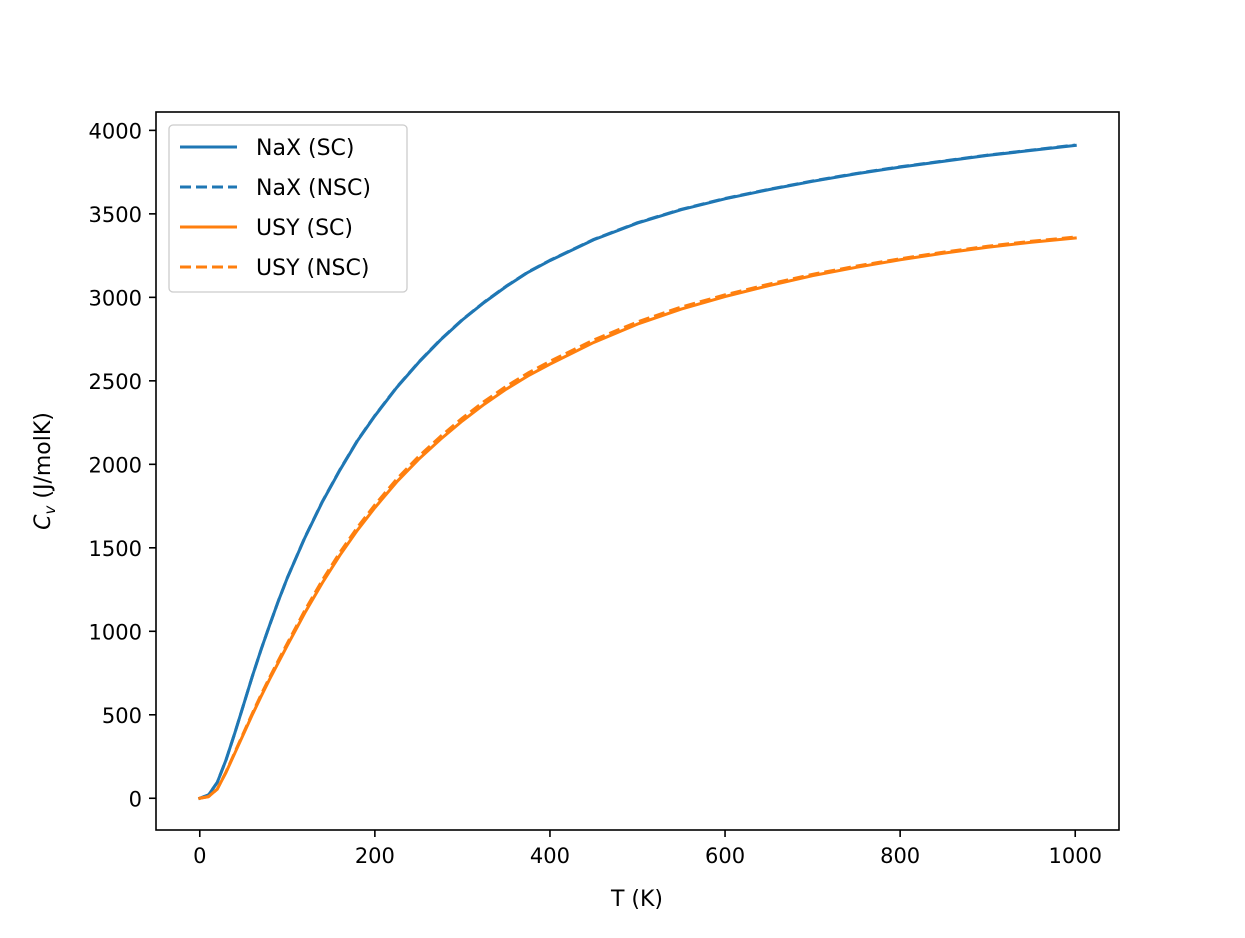 This screenshot has height=938, width=1245. I want to click on y-axis-label-main: C, so click(43, 522).